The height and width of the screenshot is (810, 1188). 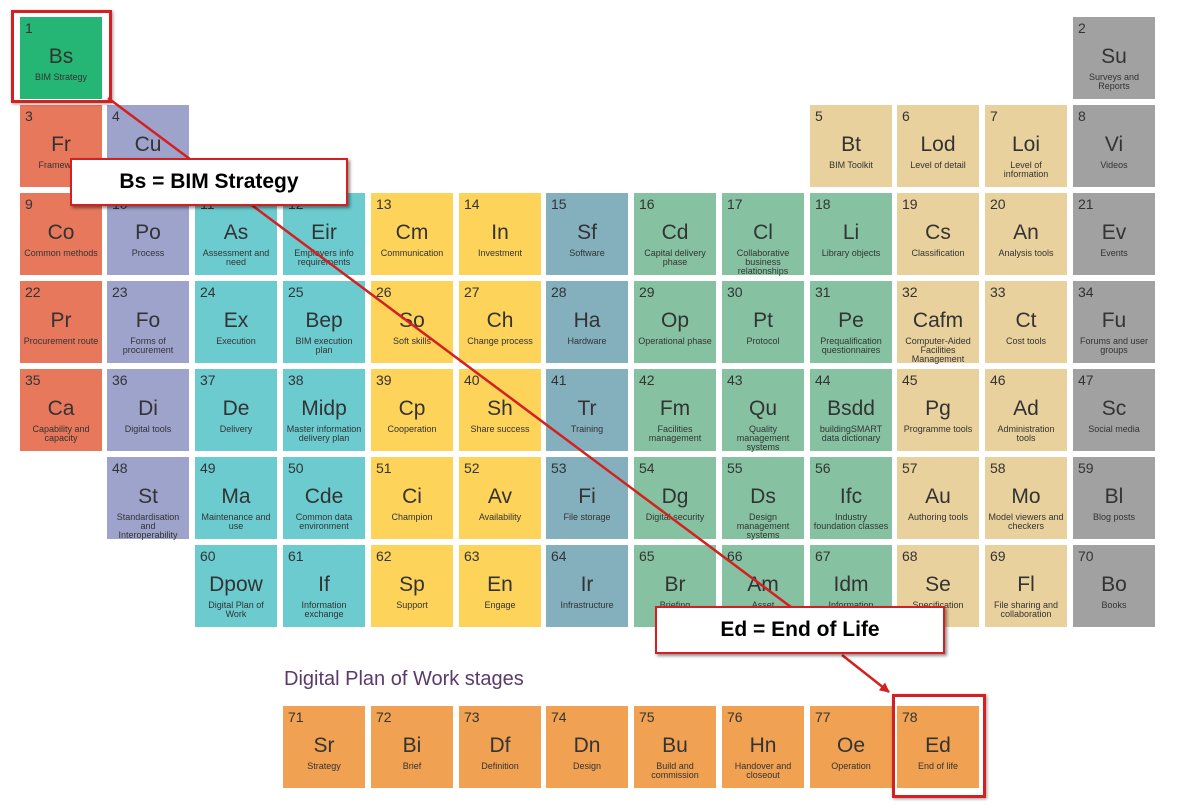 What do you see at coordinates (61, 410) in the screenshot?
I see `element-cell-ca: 35 Ca Capability and capacity` at bounding box center [61, 410].